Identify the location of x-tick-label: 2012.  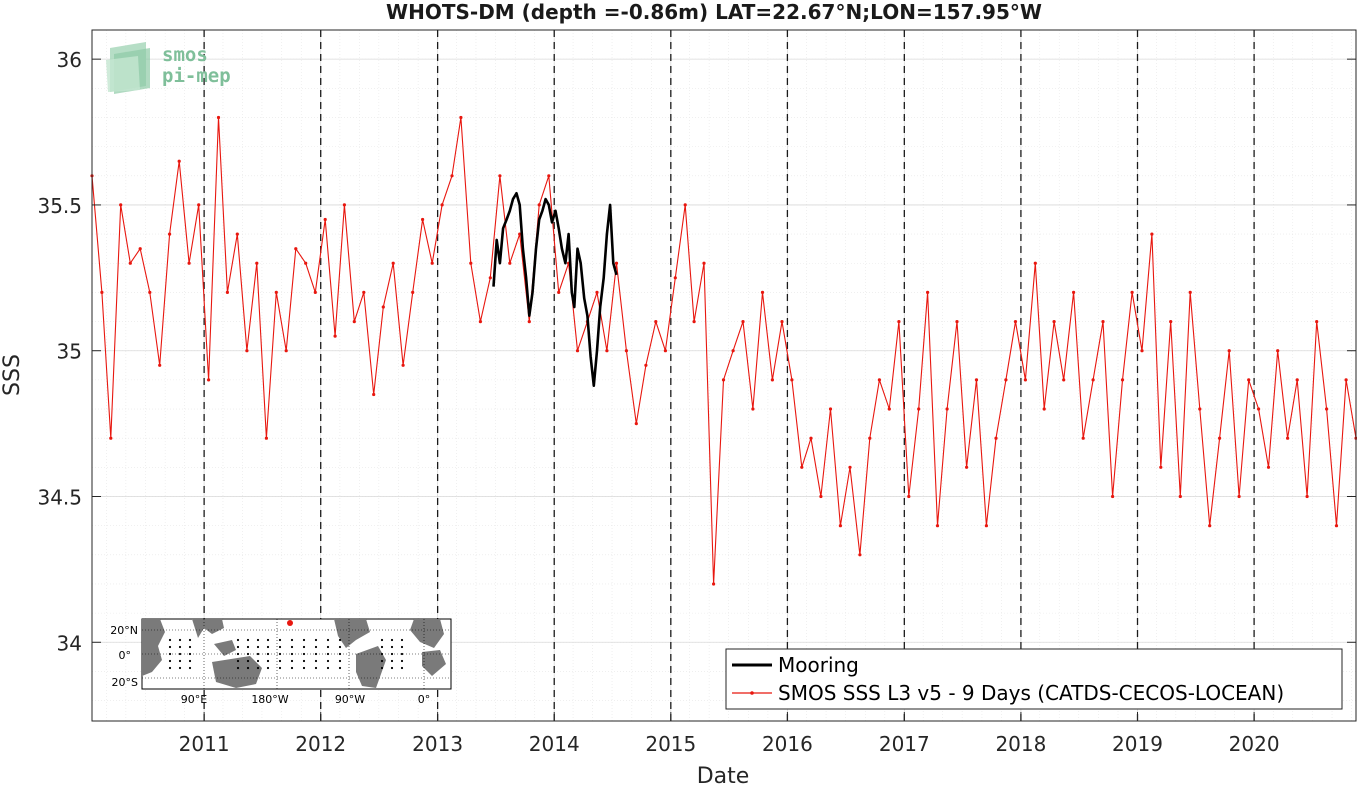
(320, 744).